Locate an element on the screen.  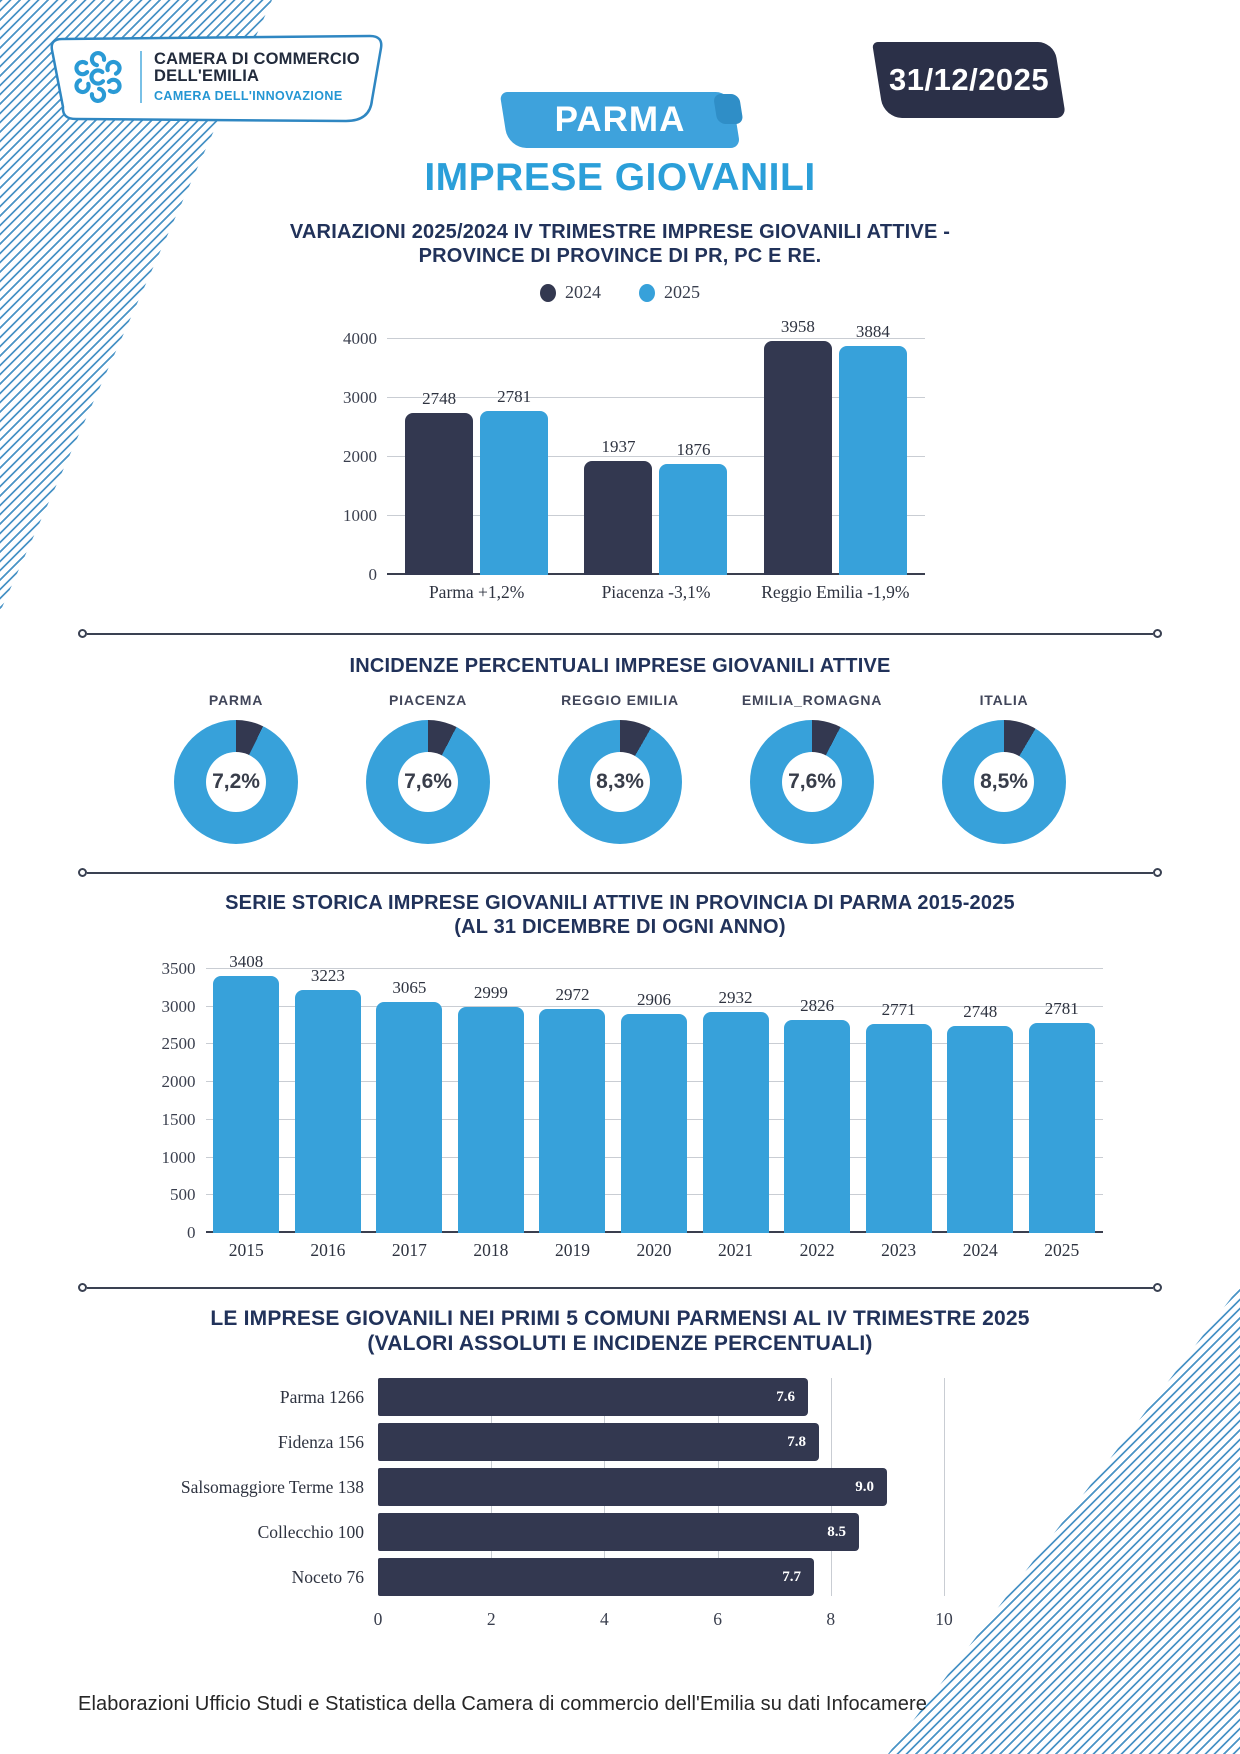
logo-card-frame is located at coordinates (216, 78).